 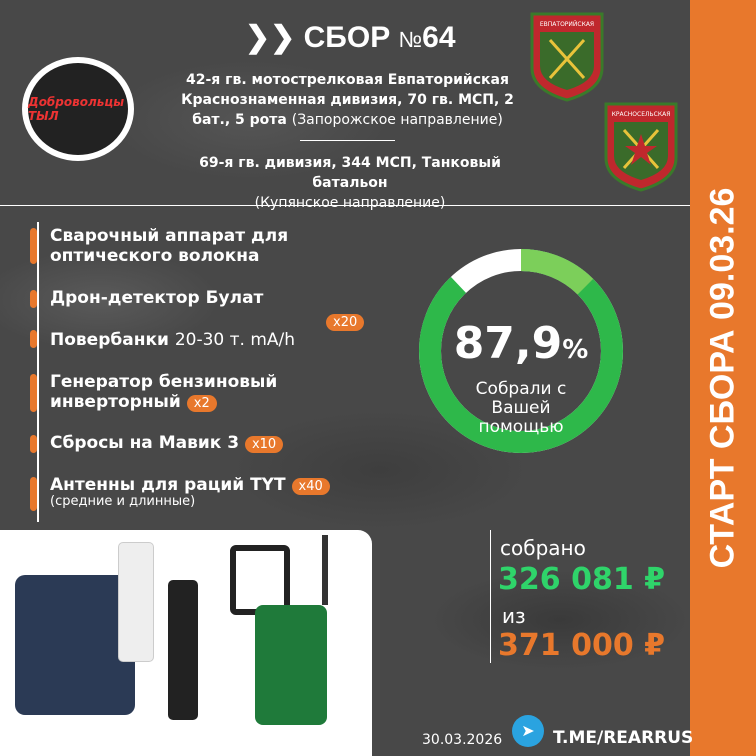 I want to click on ring-highlight, so click(x=521, y=351).